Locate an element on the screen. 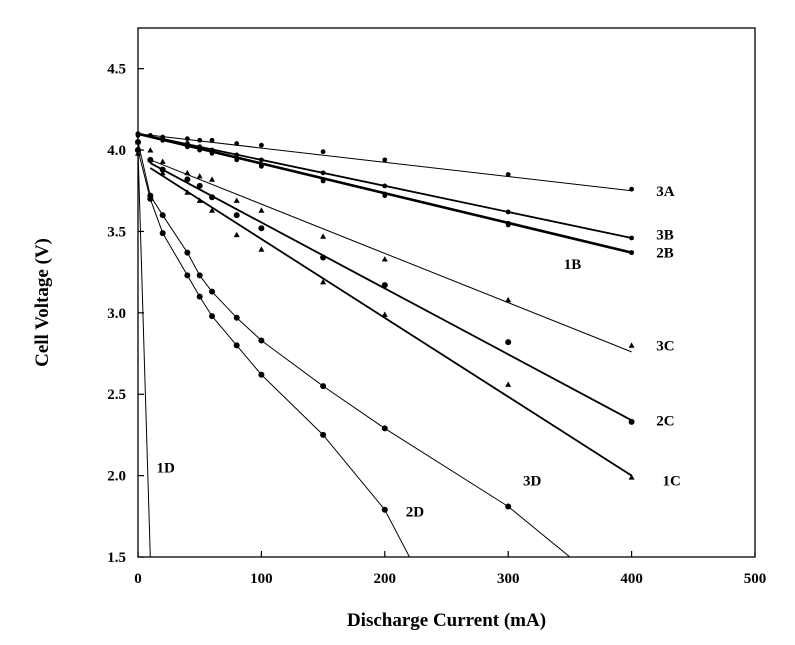  y-axis-ticks: 1.5 2.0 2.5 3.0 3.5 4.0 4.5 is located at coordinates (125, 314).